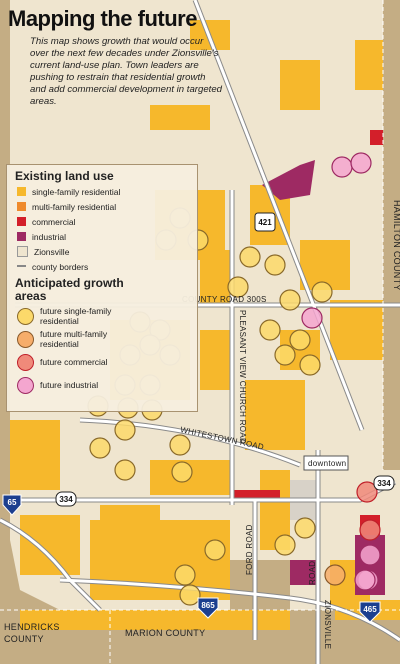 Image resolution: width=400 pixels, height=664 pixels. I want to click on legend-item: multi-family residential, so click(107, 206).